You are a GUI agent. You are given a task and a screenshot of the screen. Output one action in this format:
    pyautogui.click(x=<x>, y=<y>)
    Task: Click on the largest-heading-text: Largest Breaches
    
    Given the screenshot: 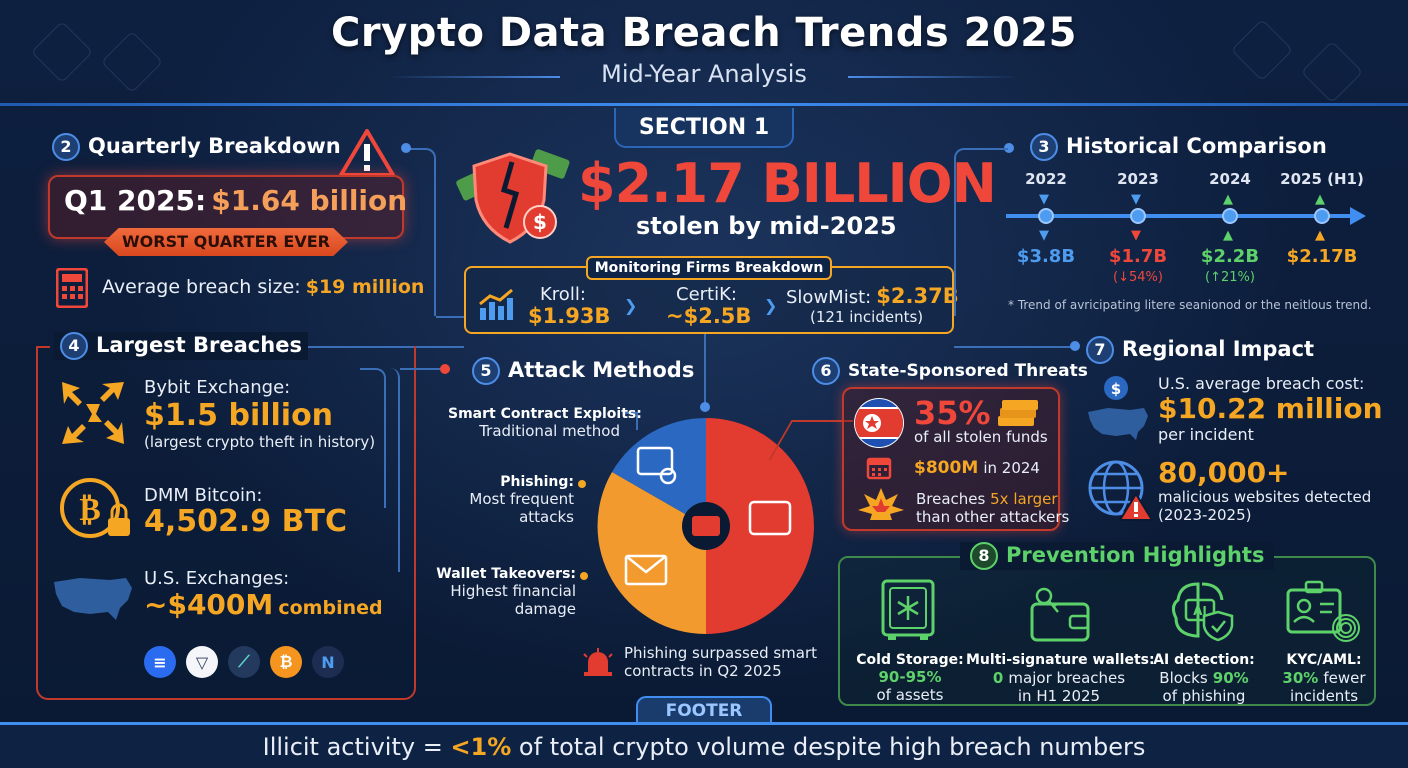 What is the action you would take?
    pyautogui.click(x=199, y=345)
    